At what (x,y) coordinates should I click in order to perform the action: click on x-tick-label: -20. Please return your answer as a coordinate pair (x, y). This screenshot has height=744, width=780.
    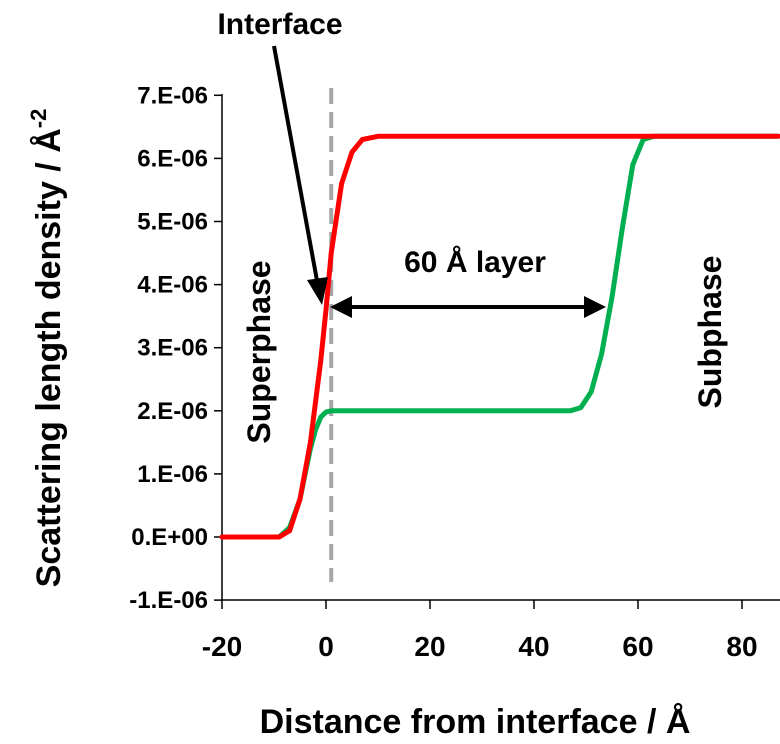
    Looking at the image, I should click on (222, 646).